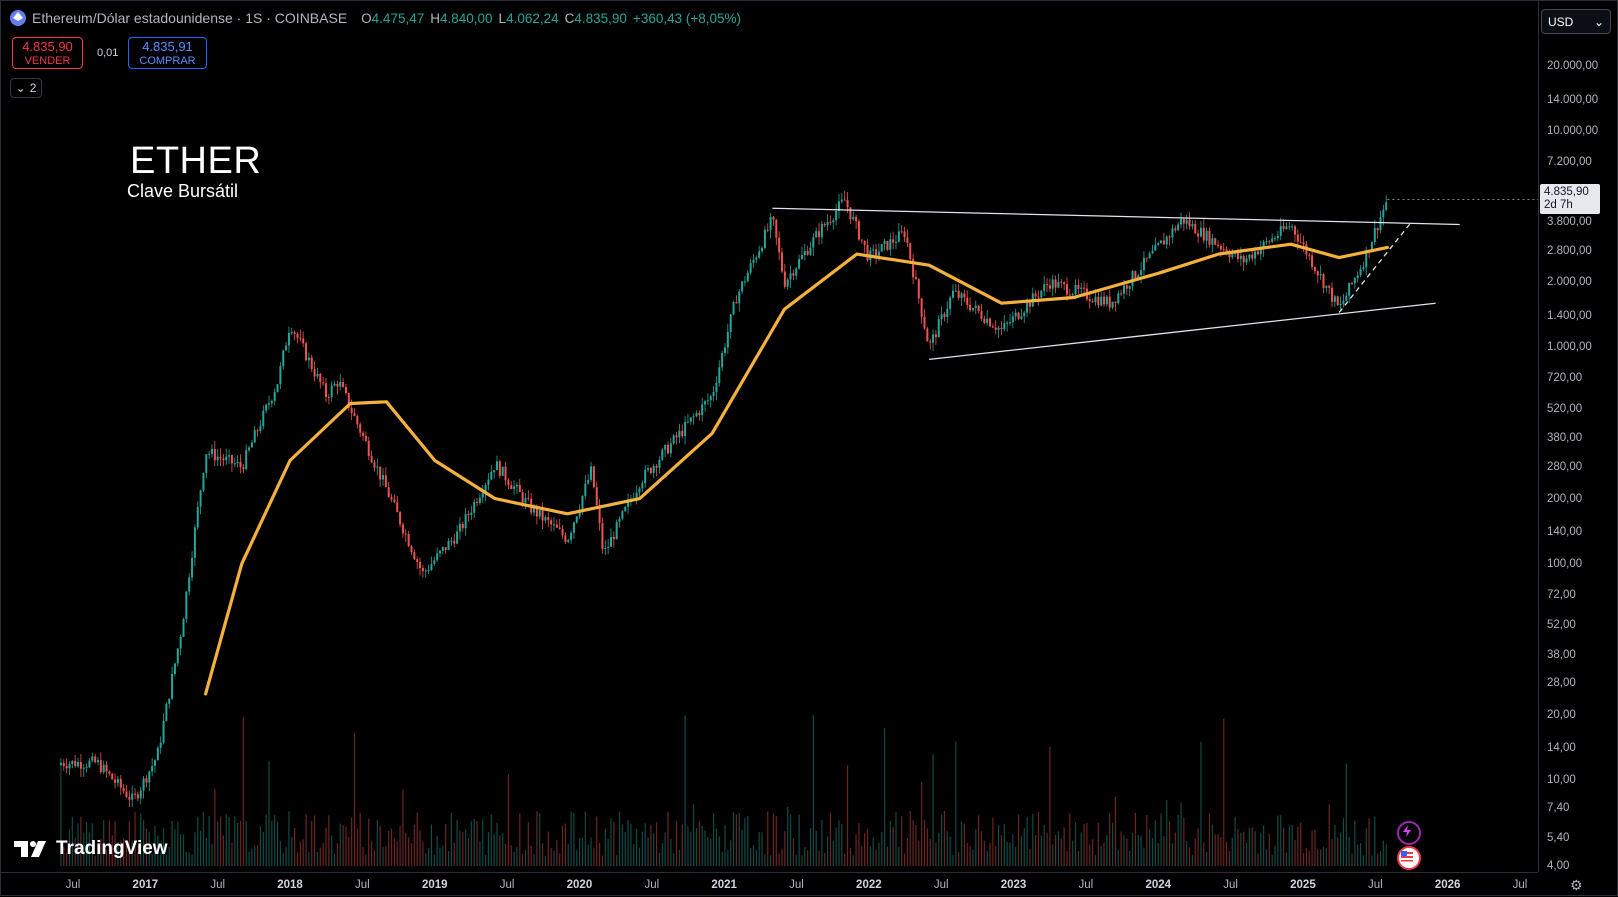 The image size is (1618, 897). I want to click on currency-select: USD ⌄, so click(1576, 21).